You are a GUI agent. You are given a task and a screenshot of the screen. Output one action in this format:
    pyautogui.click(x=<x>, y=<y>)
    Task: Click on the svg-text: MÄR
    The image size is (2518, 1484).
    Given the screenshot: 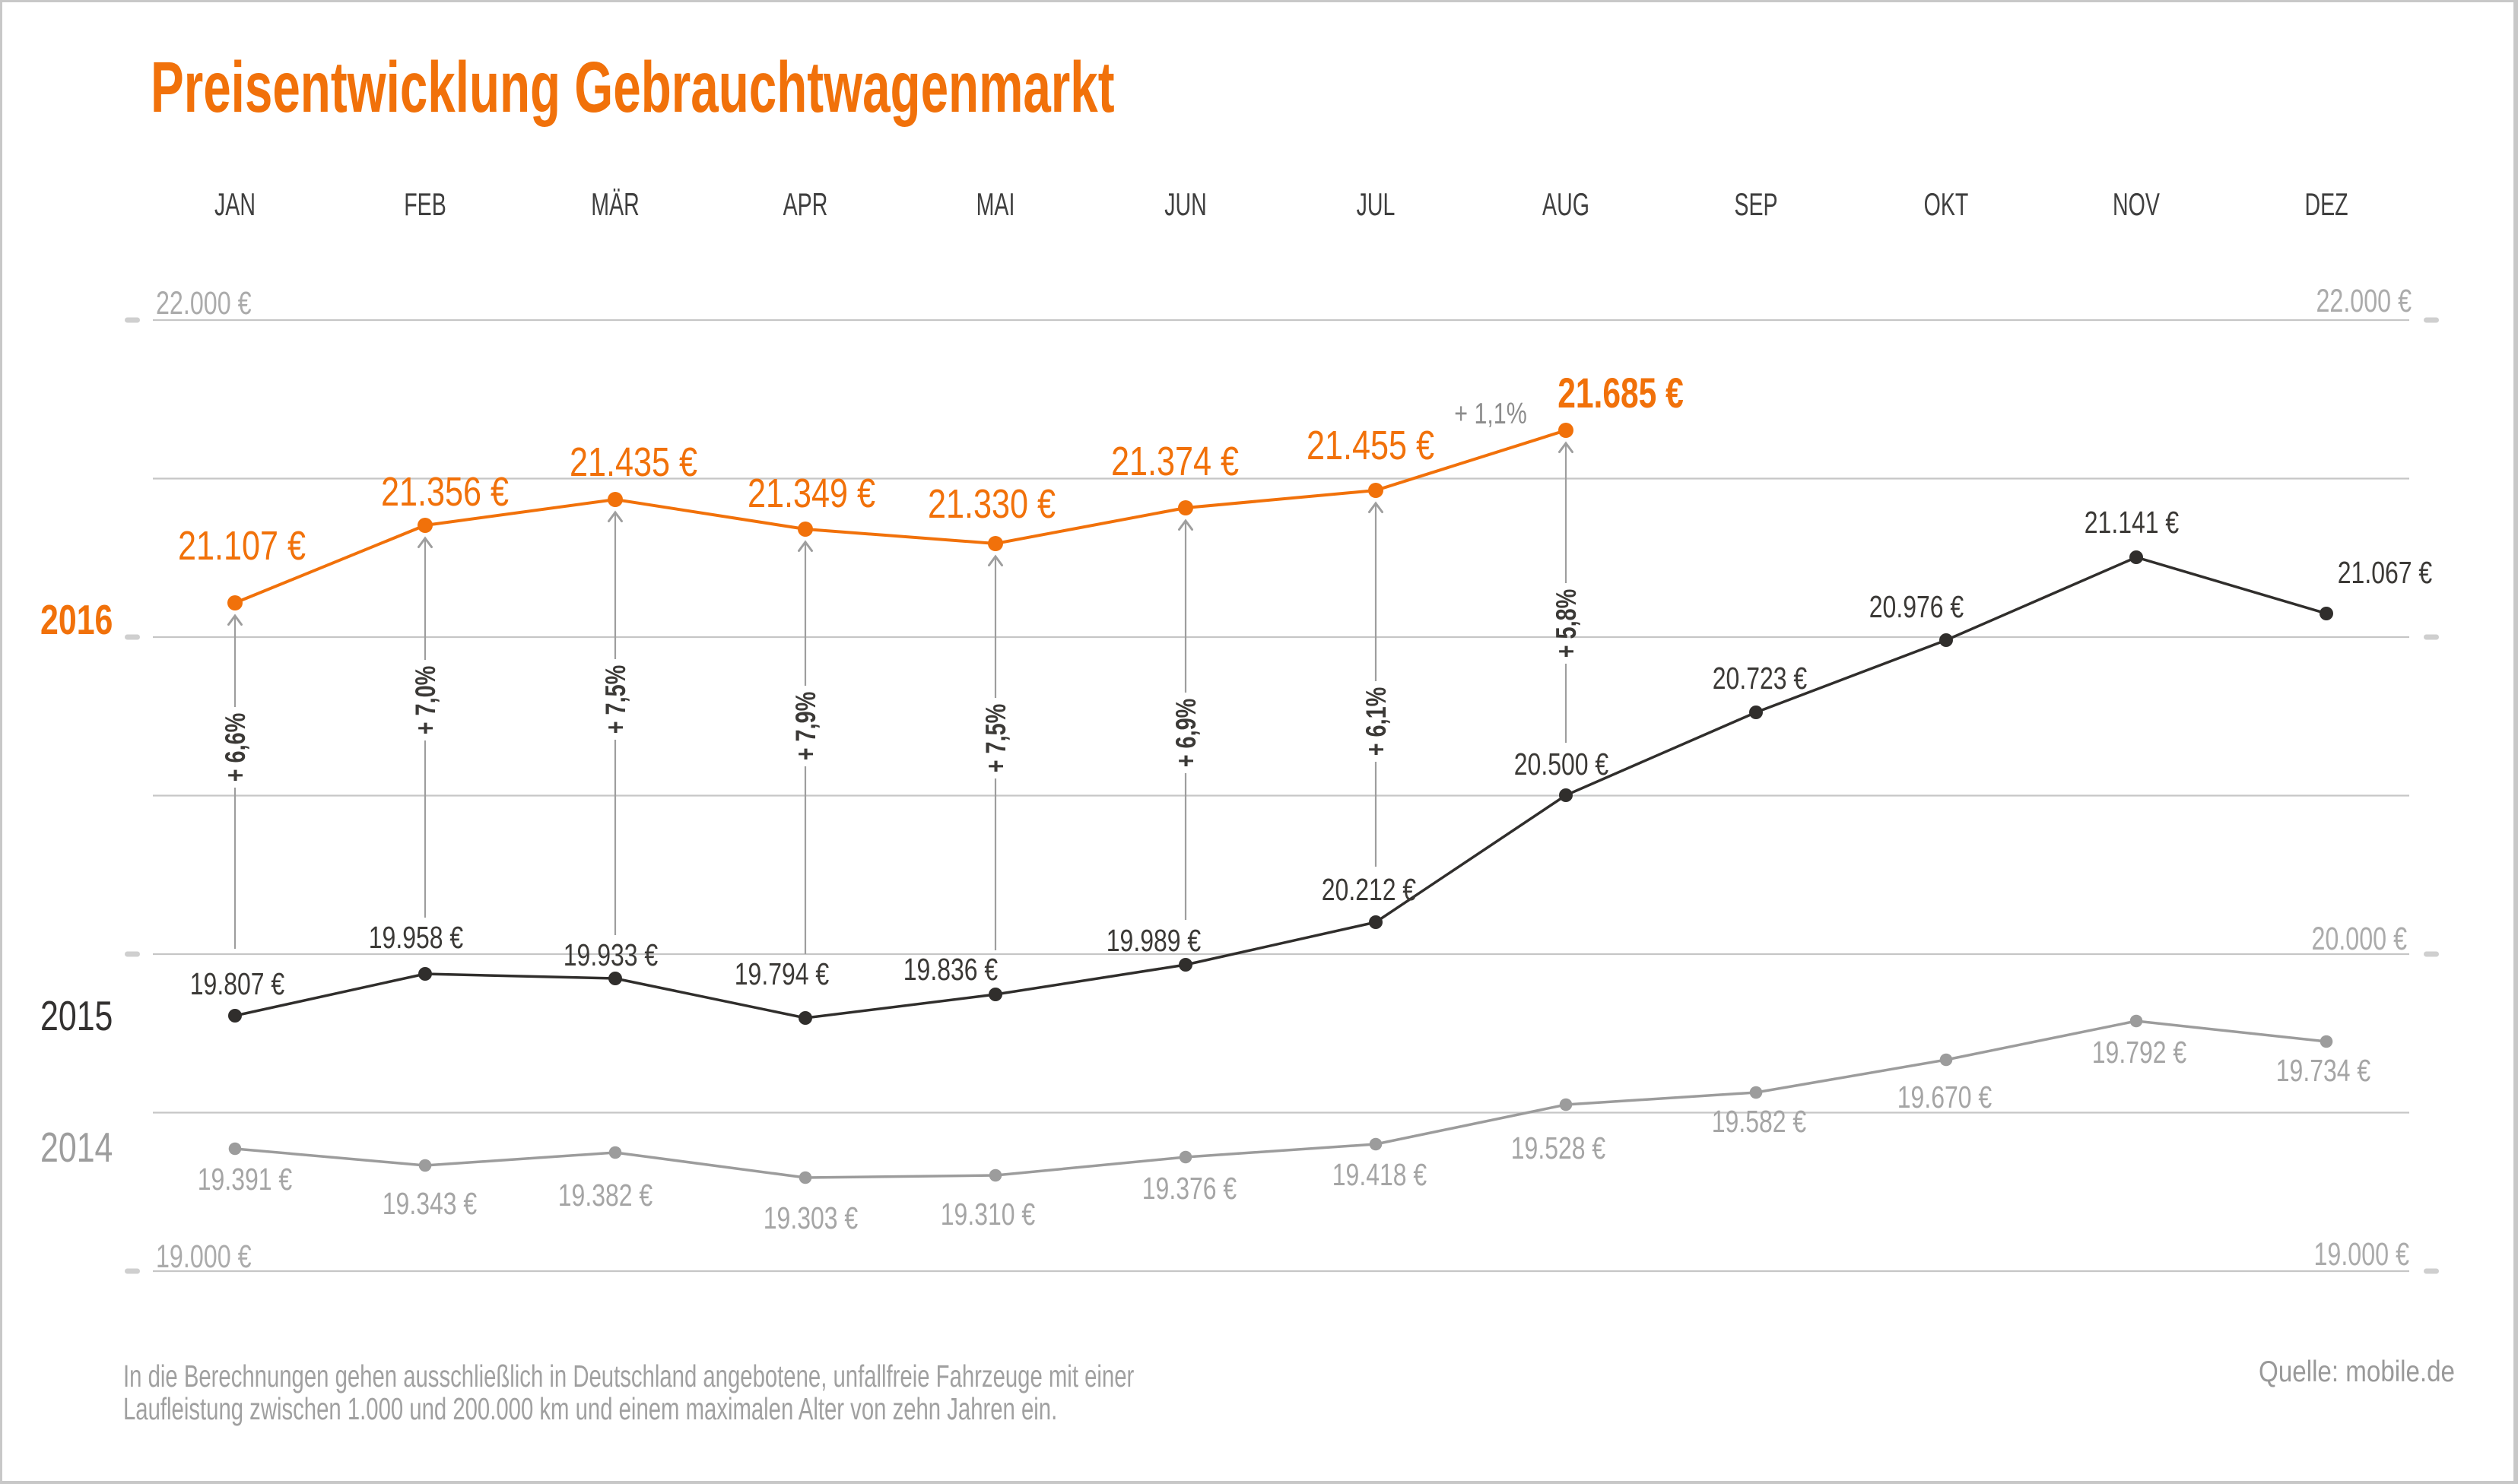 What is the action you would take?
    pyautogui.click(x=615, y=204)
    